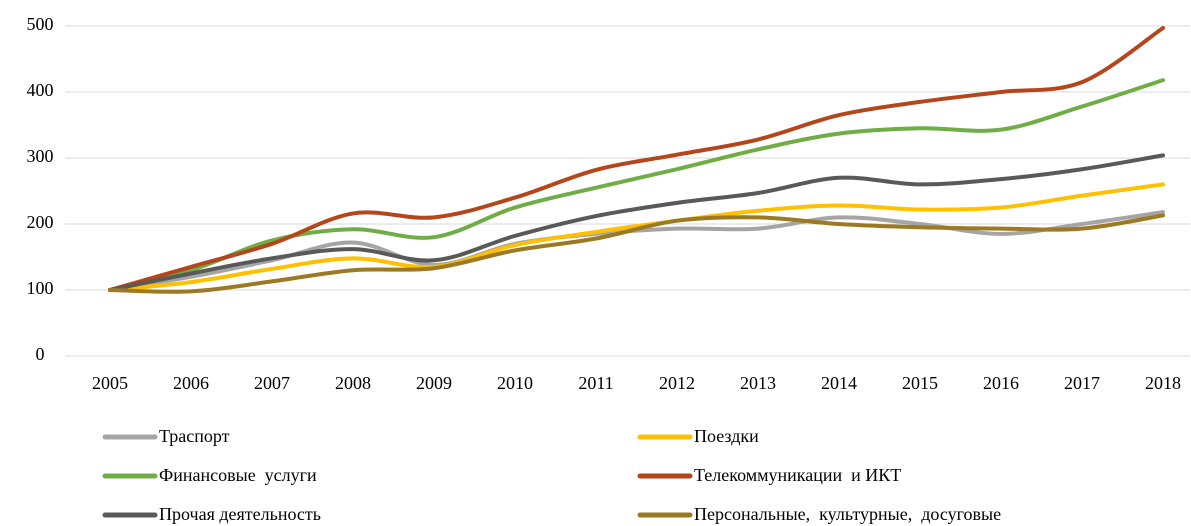  I want to click on legend-label: Поездки, so click(726, 436).